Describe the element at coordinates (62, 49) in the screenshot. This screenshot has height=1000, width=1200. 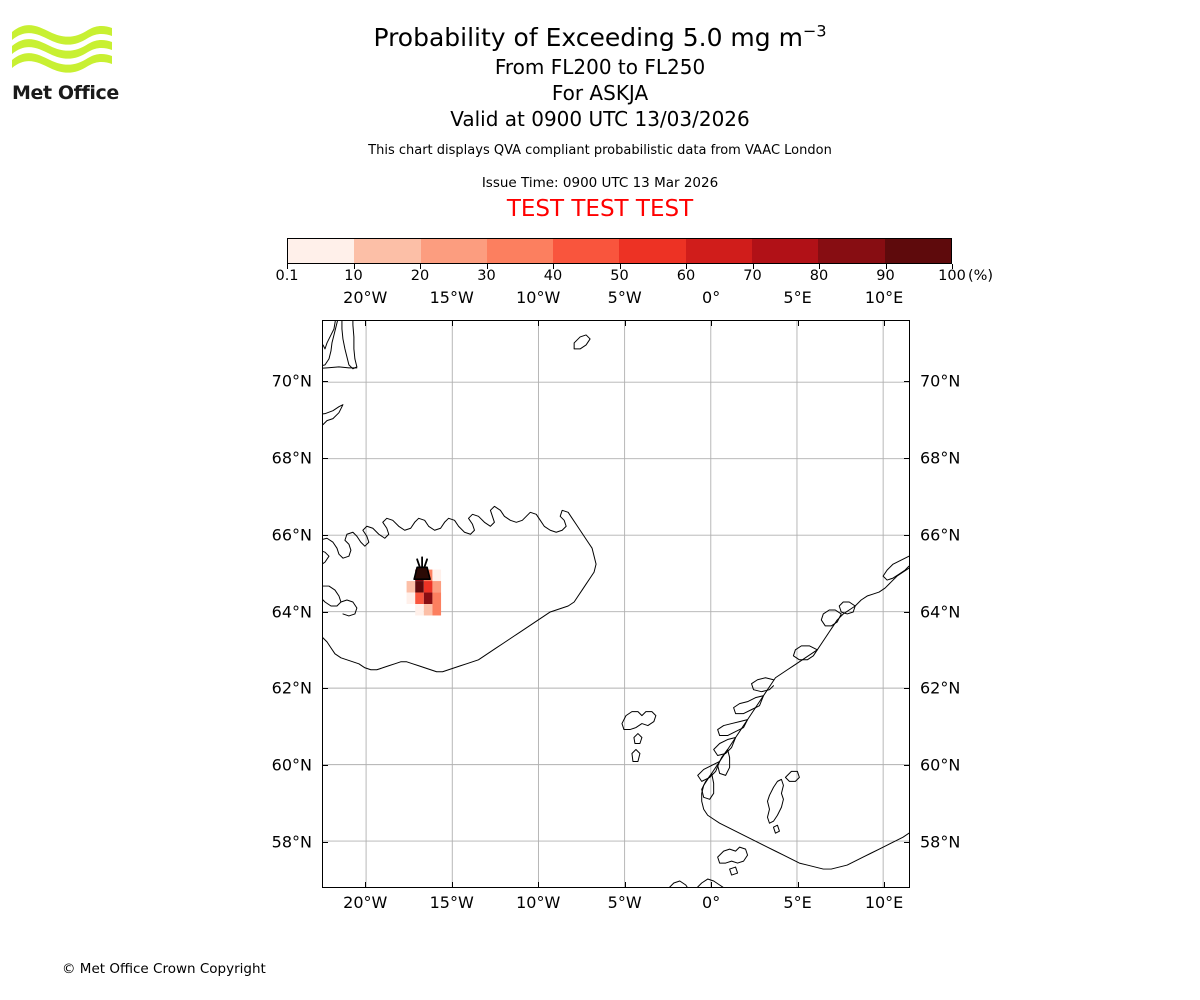
I see `met-office-wave-icon` at that location.